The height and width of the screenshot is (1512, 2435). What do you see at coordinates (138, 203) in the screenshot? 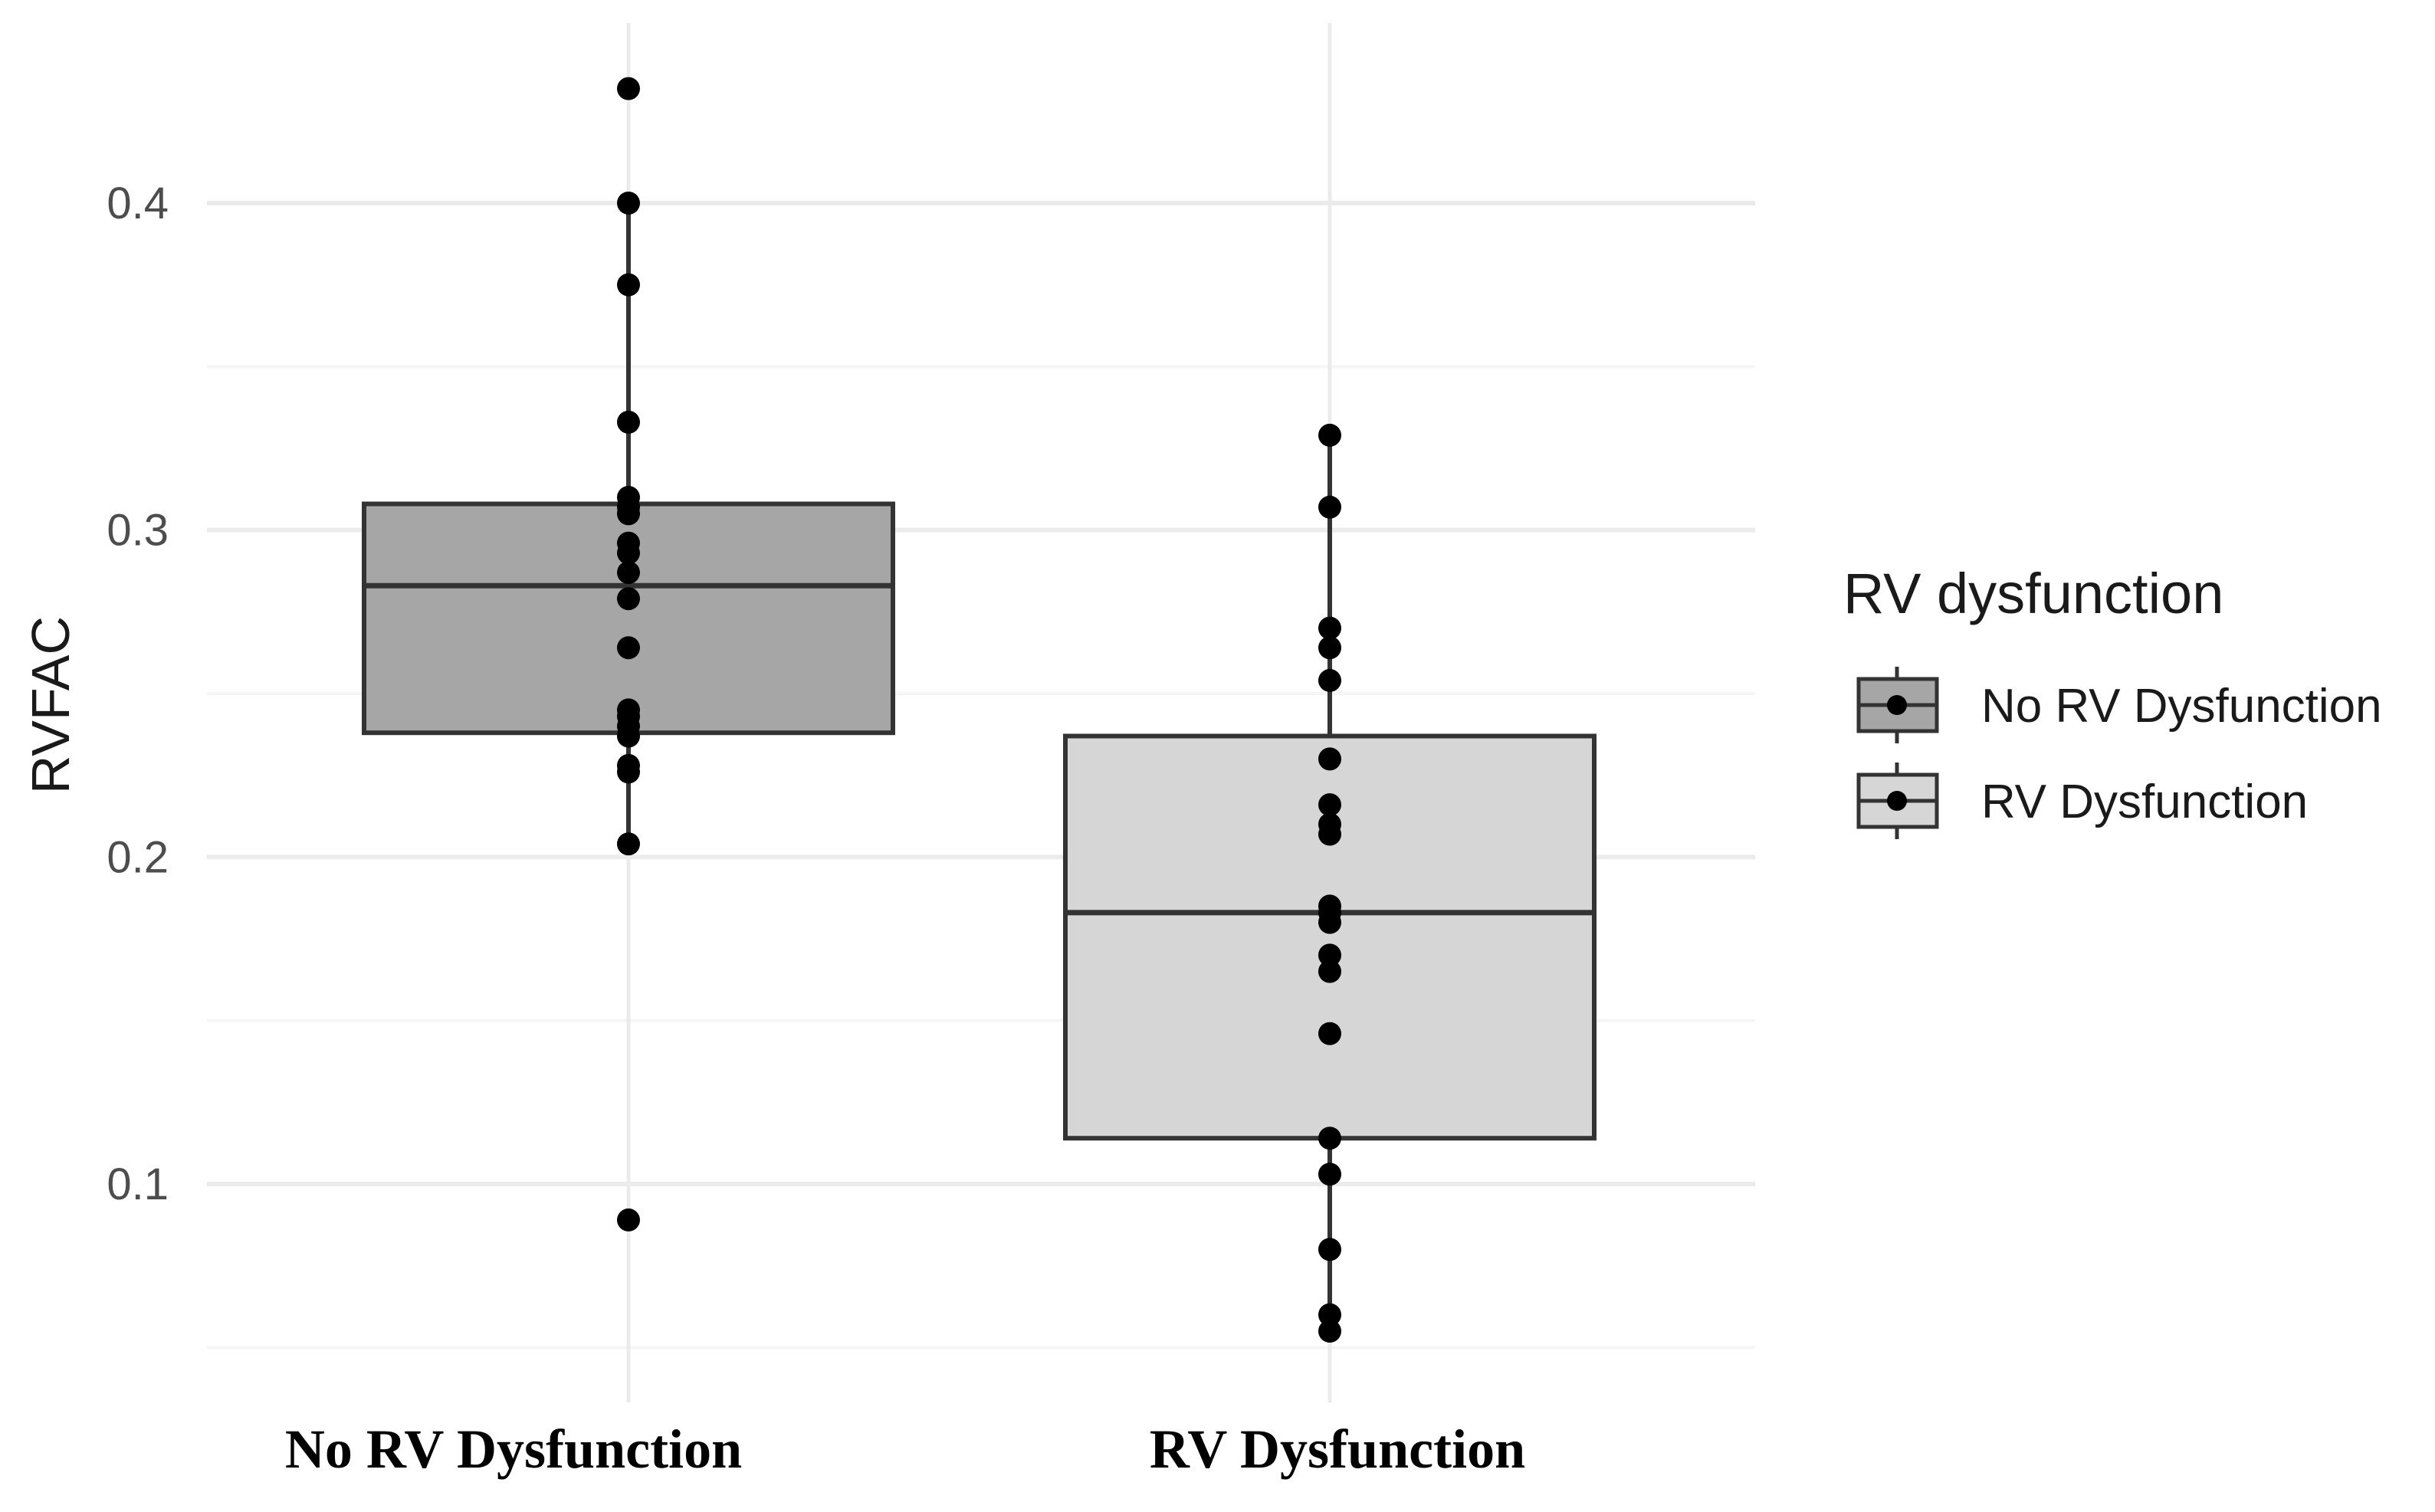
I see `y-tick-label-0-4: 0.4` at bounding box center [138, 203].